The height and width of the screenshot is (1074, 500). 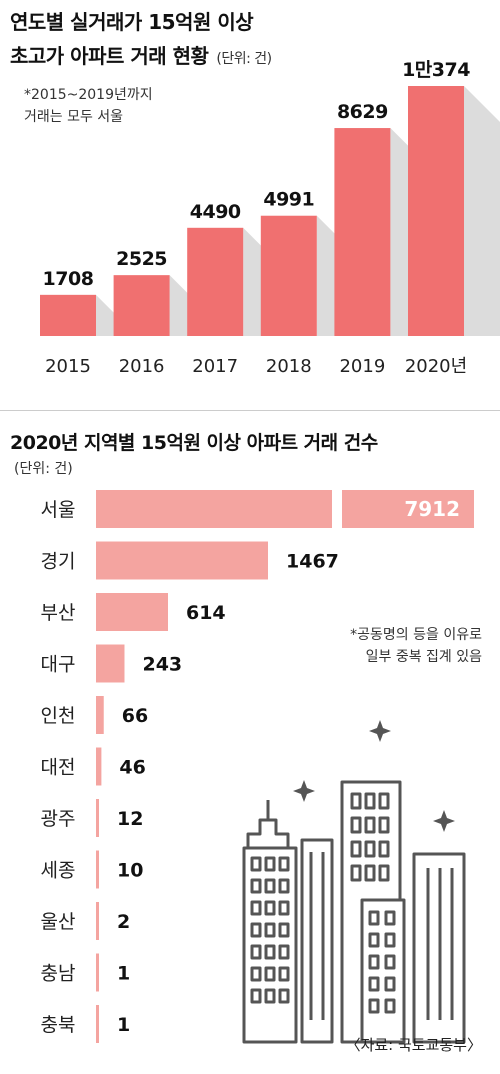 What do you see at coordinates (74, 117) in the screenshot?
I see `year-chart-note-line2: 거래는 모두 서울` at bounding box center [74, 117].